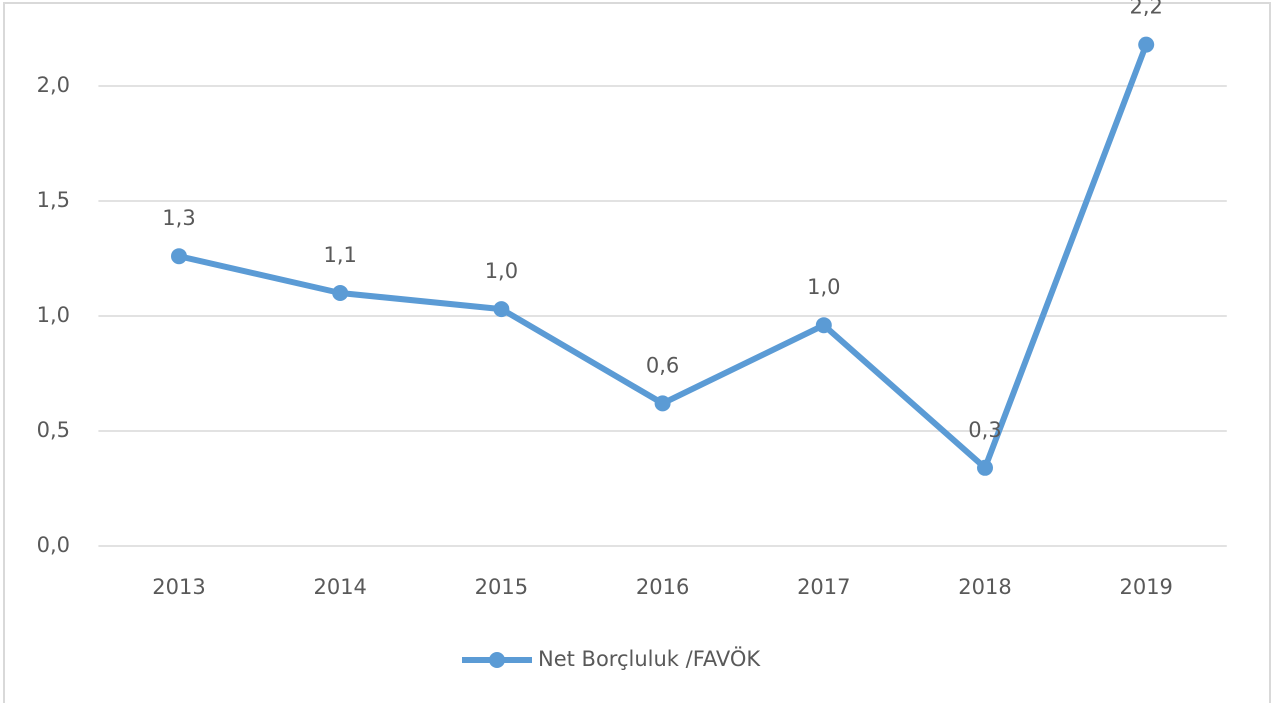  Describe the element at coordinates (1145, 9) in the screenshot. I see `data-label: 2,2` at that location.